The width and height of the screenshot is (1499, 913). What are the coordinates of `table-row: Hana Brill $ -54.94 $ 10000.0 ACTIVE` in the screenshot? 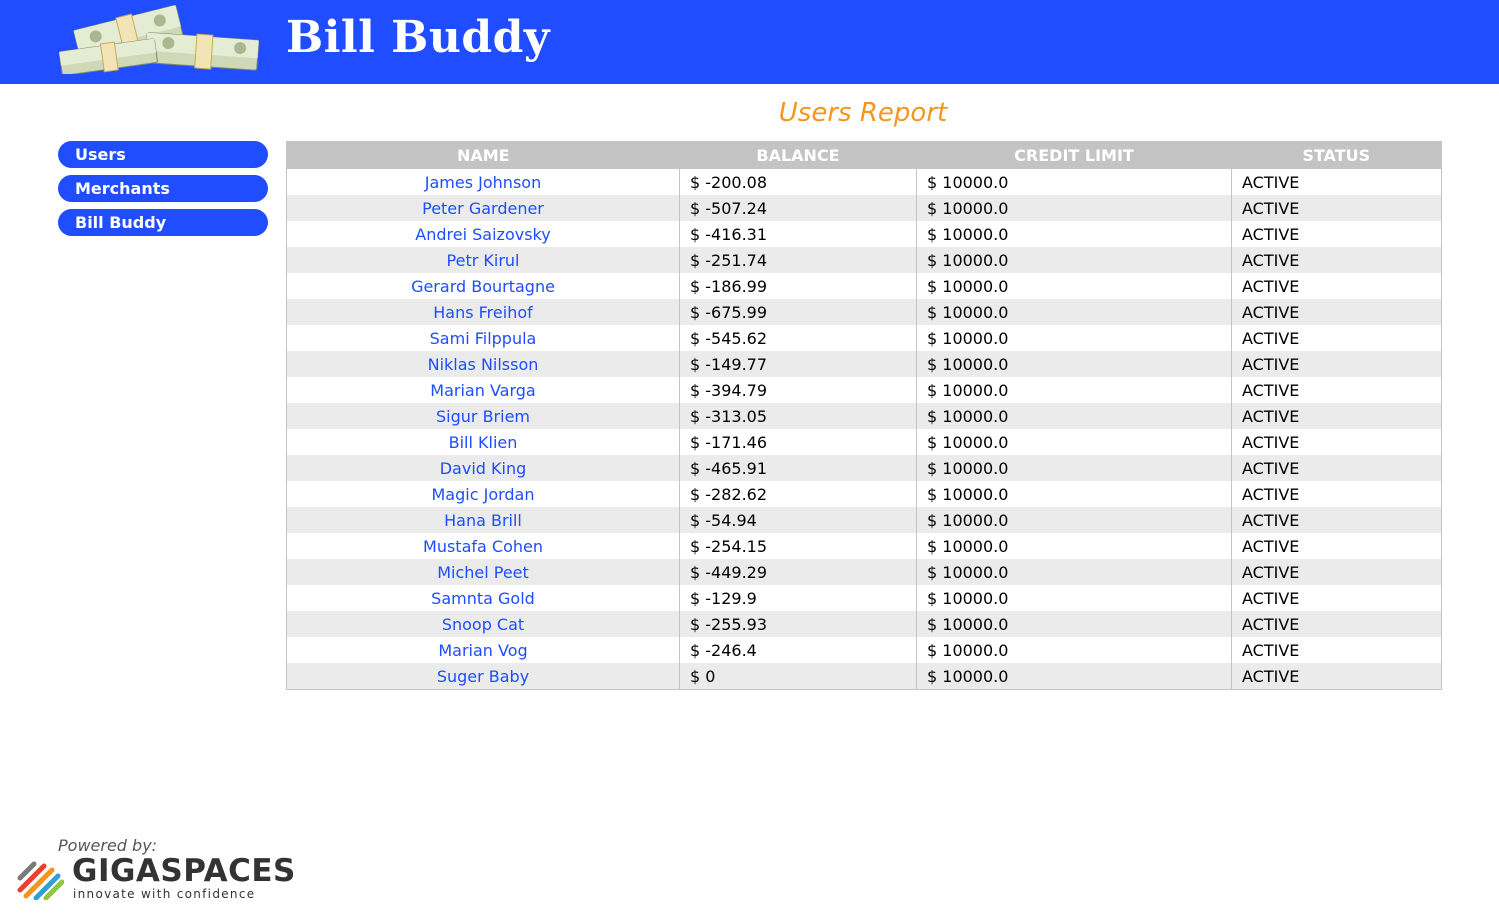 It's located at (864, 520).